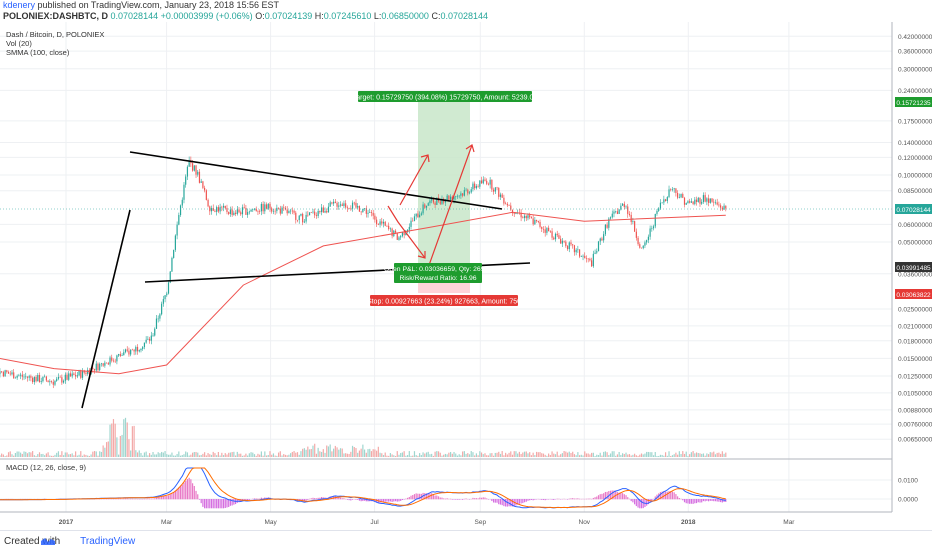 The width and height of the screenshot is (932, 551). What do you see at coordinates (913, 209) in the screenshot?
I see `last-price-badge: 0.07028144` at bounding box center [913, 209].